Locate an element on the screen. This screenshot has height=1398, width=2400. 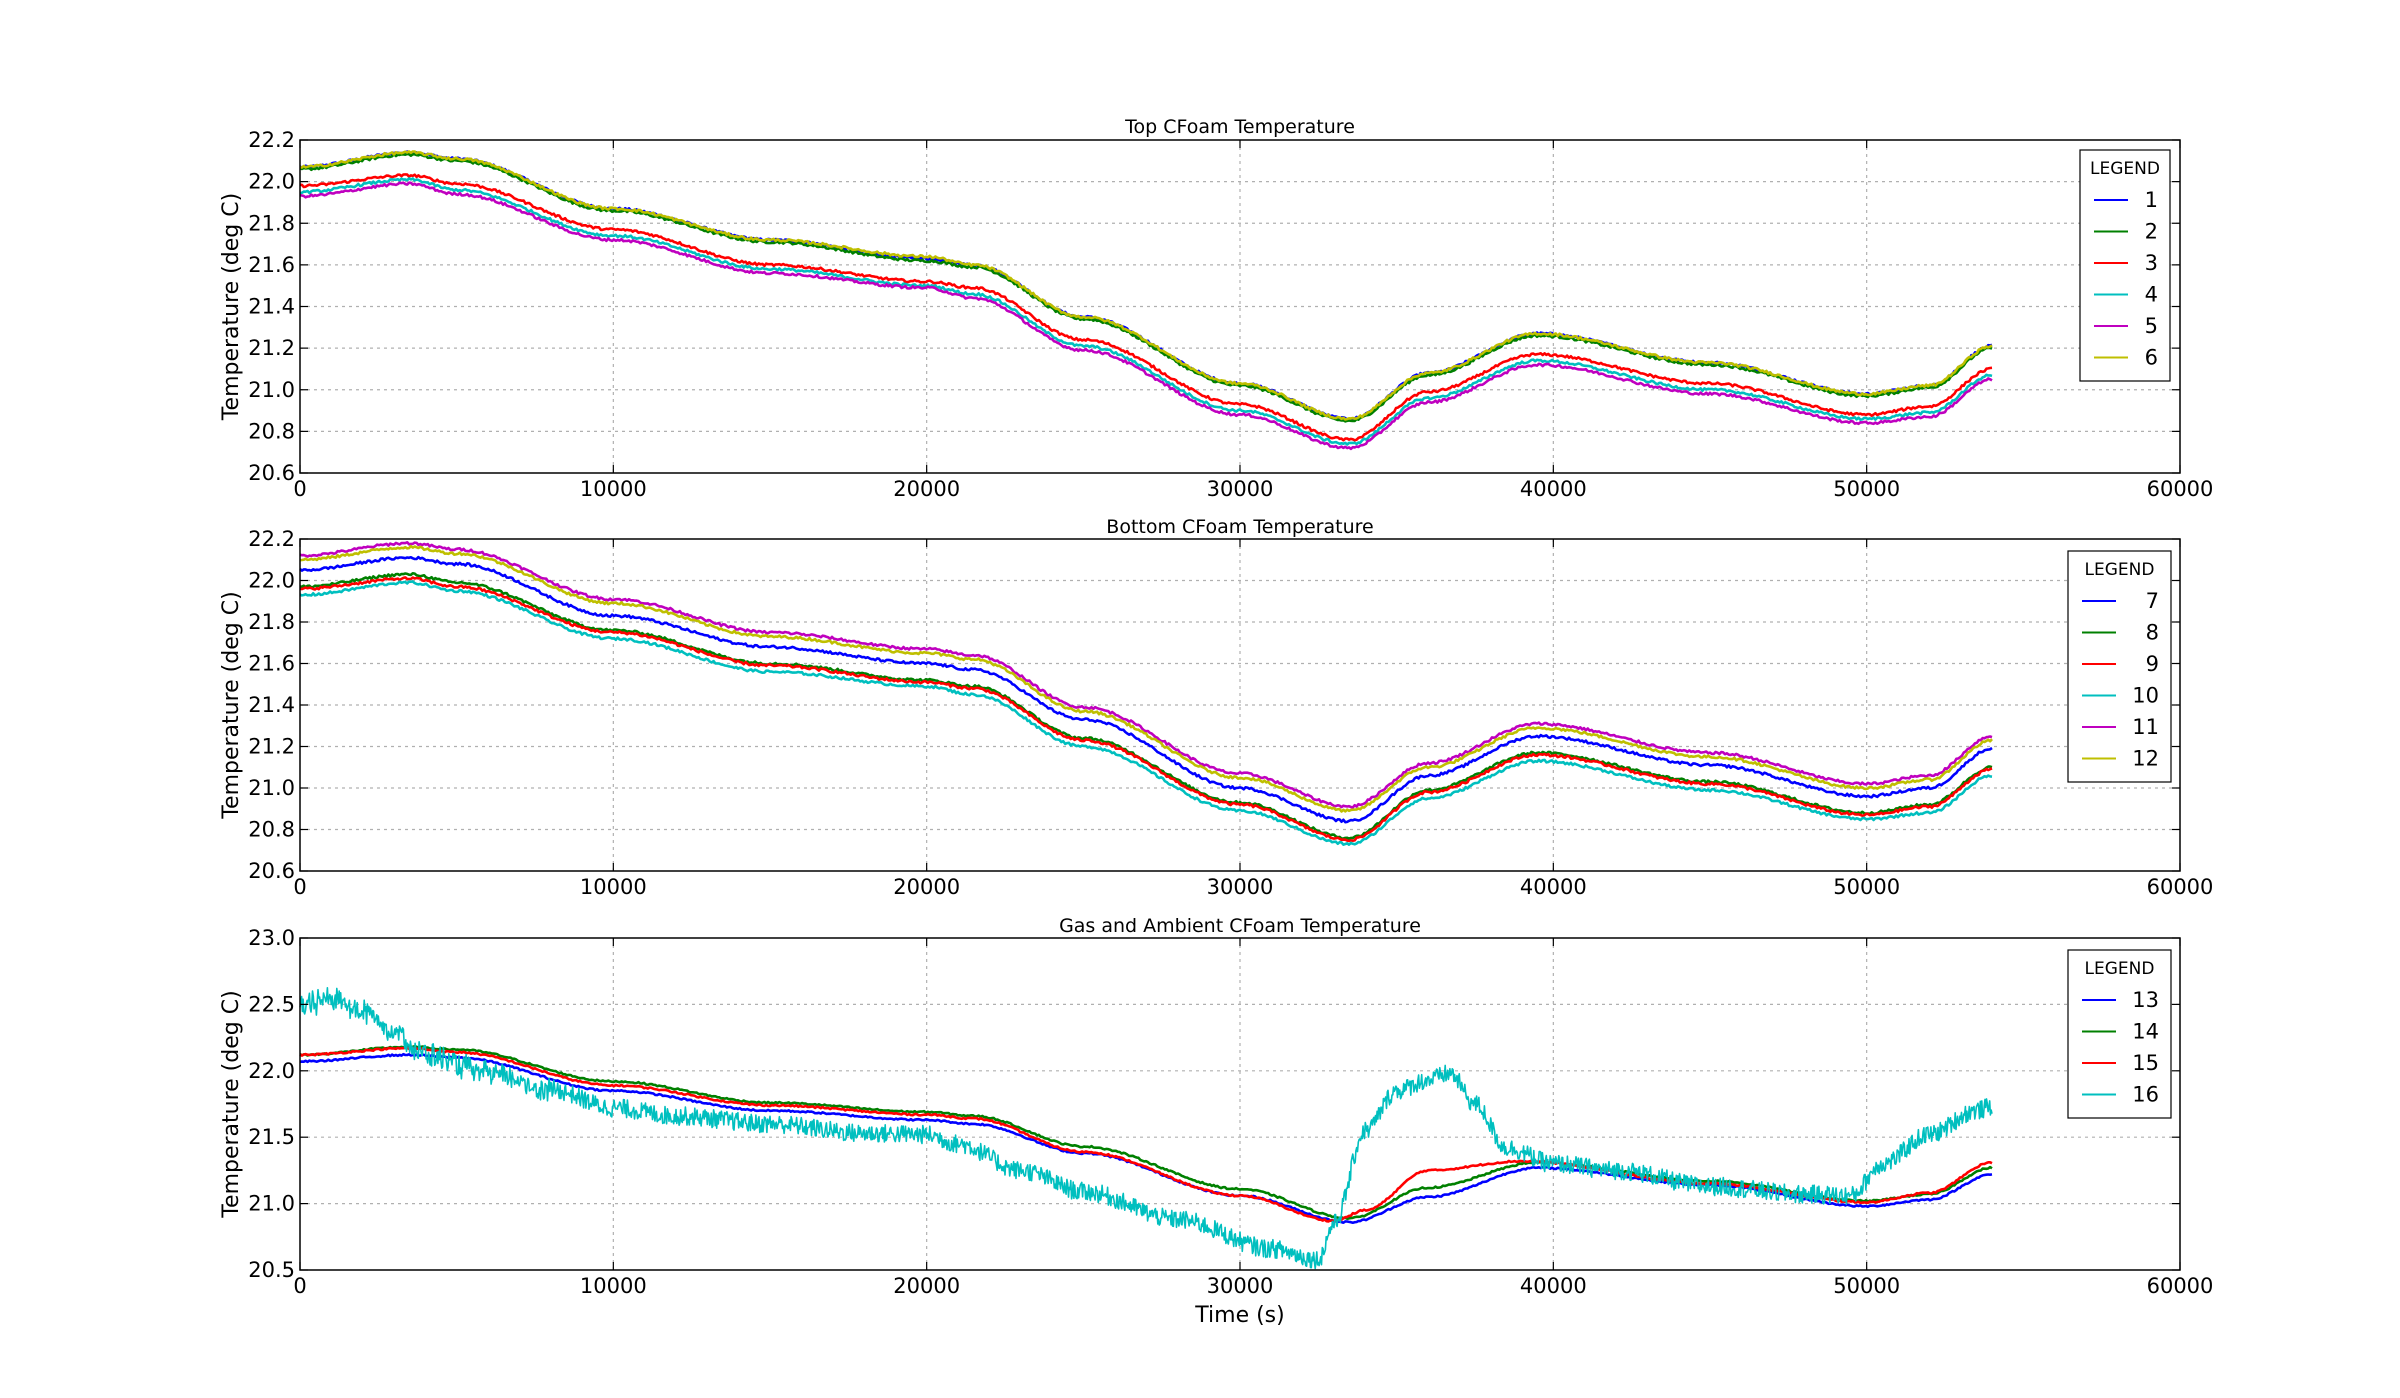
legend-label-6: 6 is located at coordinates (2151, 358).